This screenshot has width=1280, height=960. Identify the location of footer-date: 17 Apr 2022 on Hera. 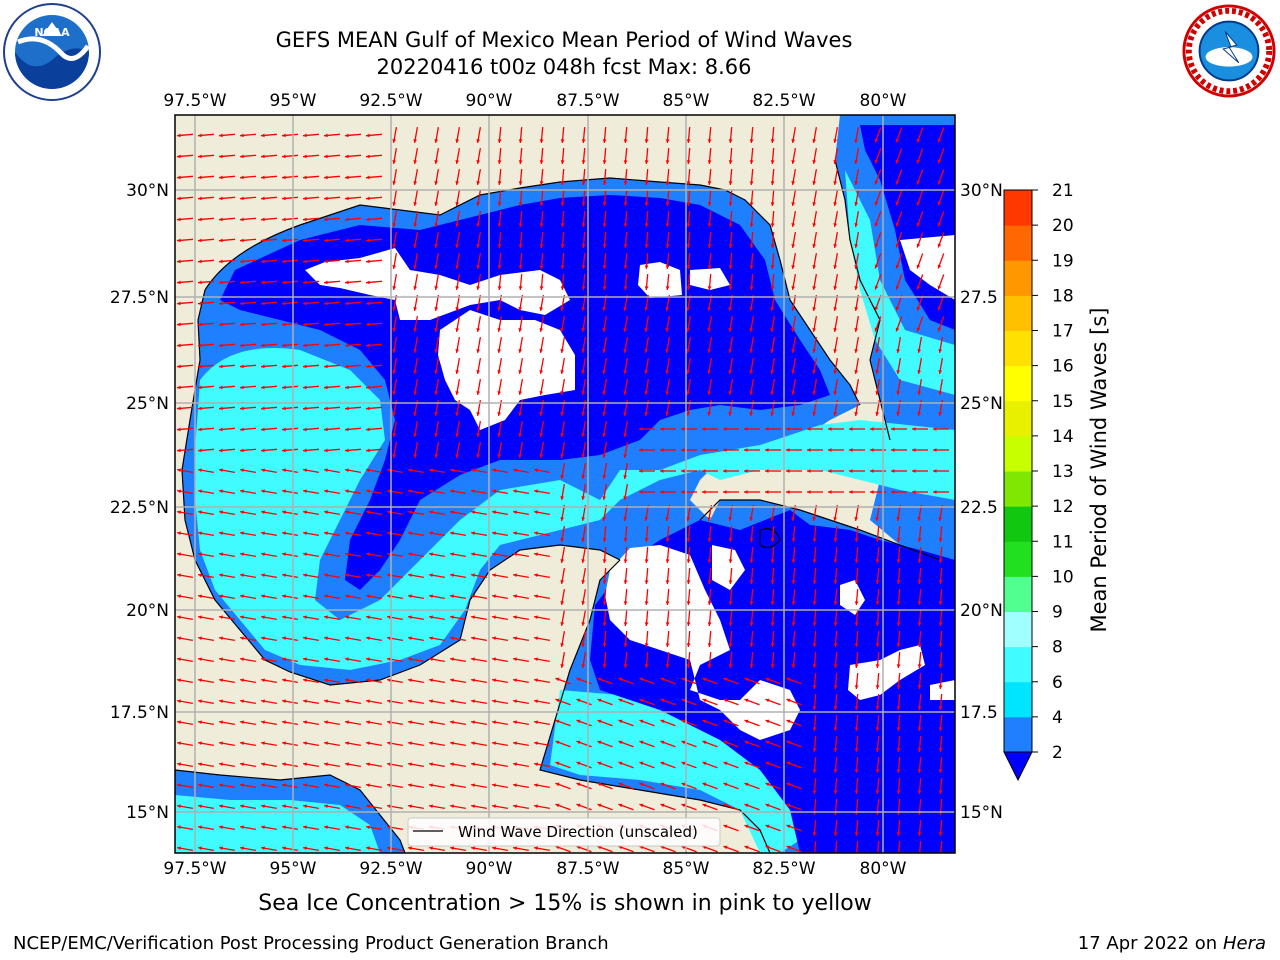
(1172, 944).